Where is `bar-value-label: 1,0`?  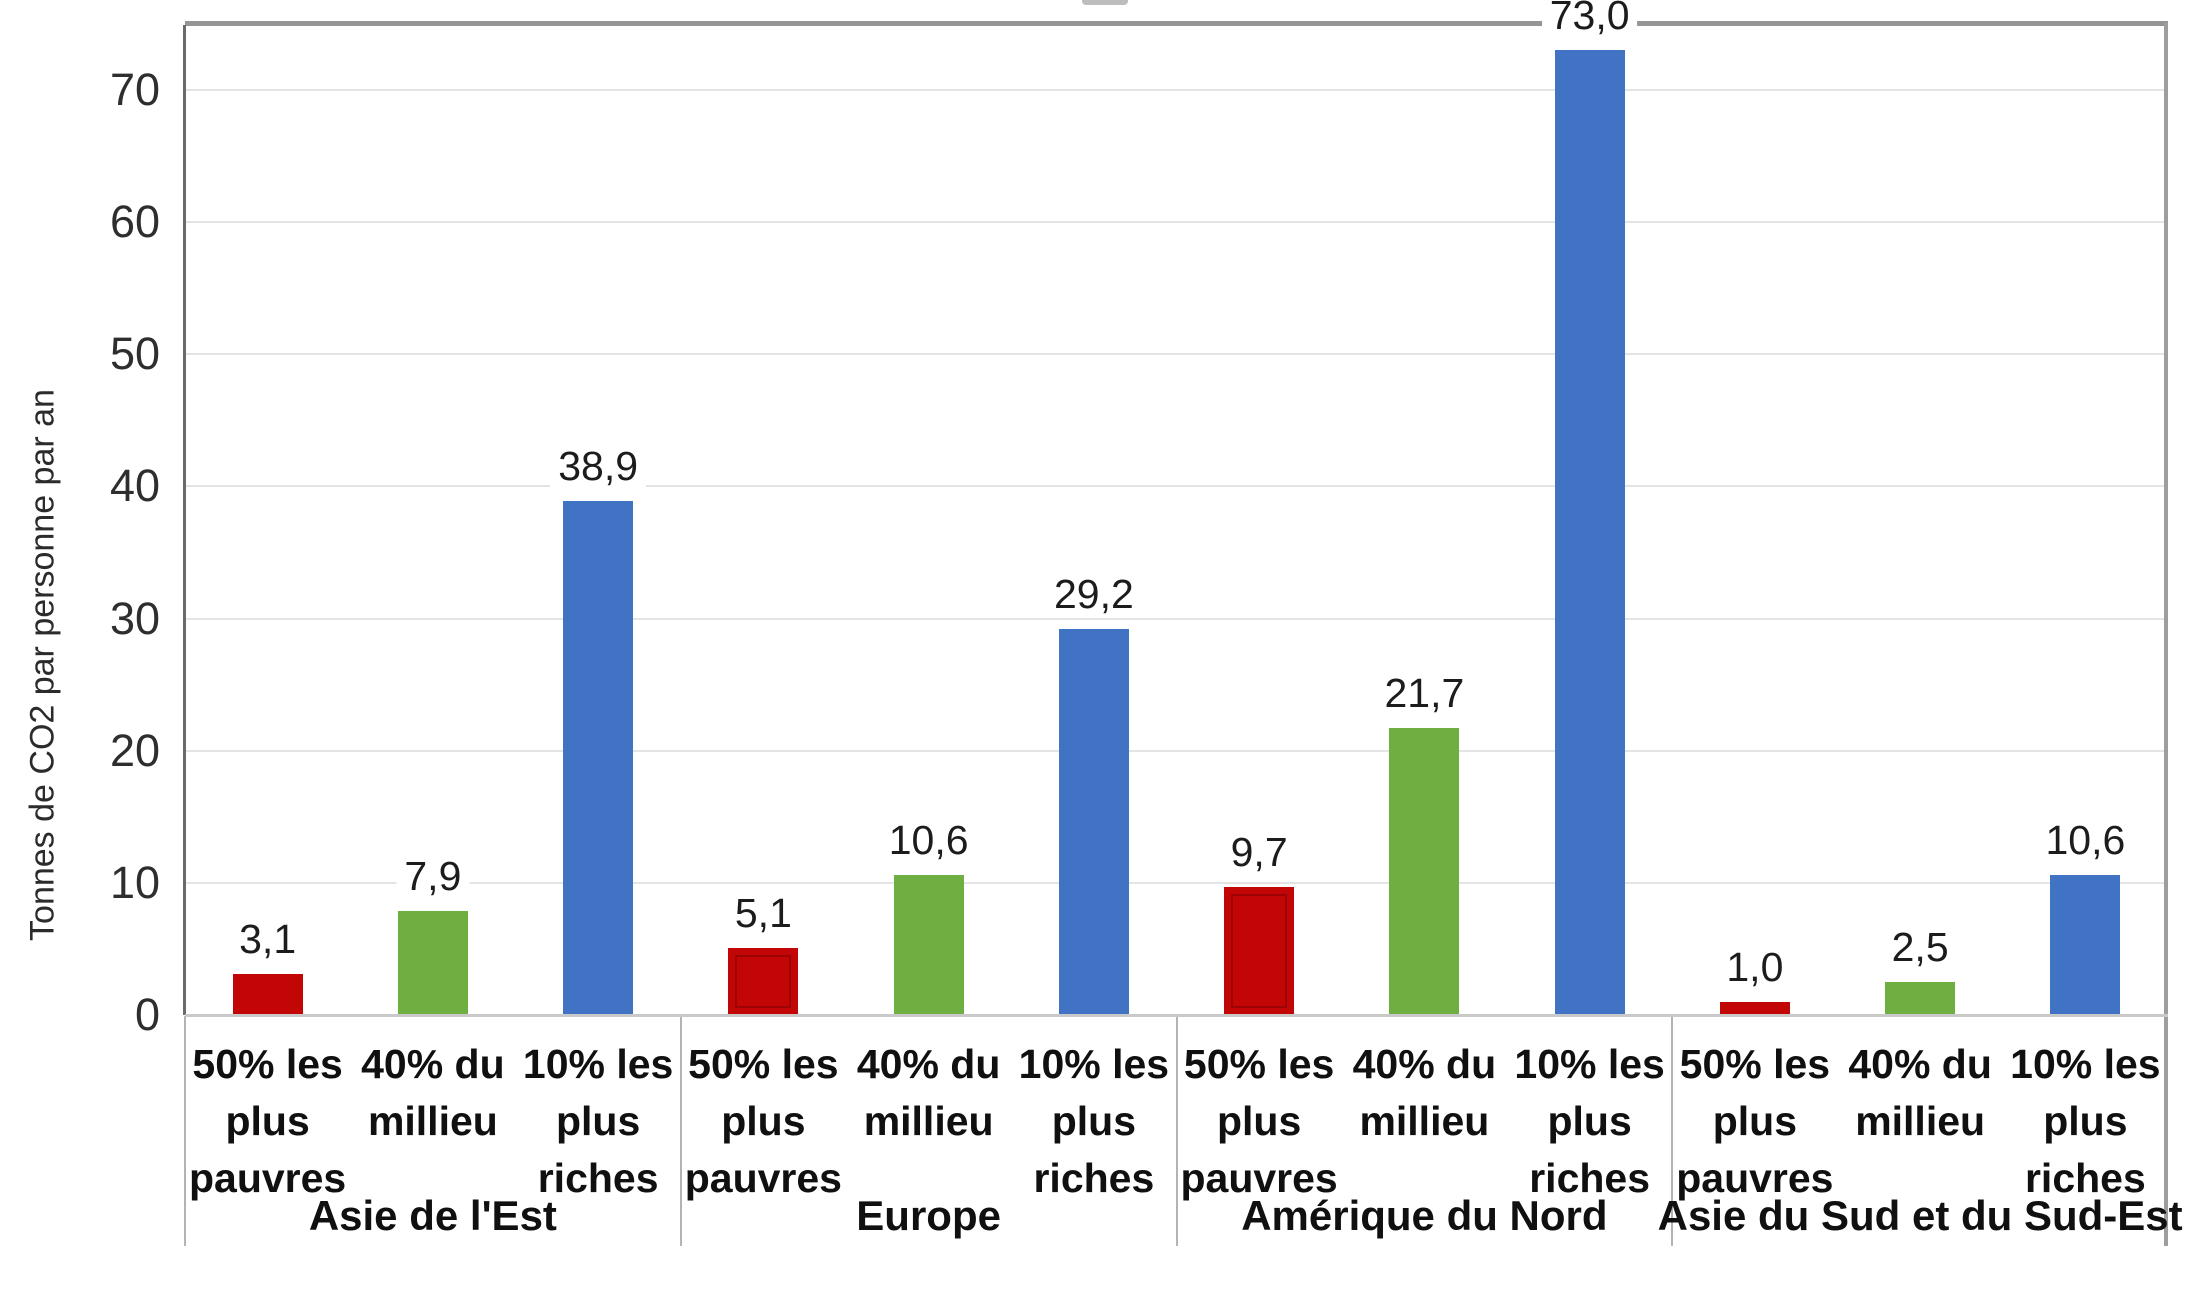 bar-value-label: 1,0 is located at coordinates (1755, 966).